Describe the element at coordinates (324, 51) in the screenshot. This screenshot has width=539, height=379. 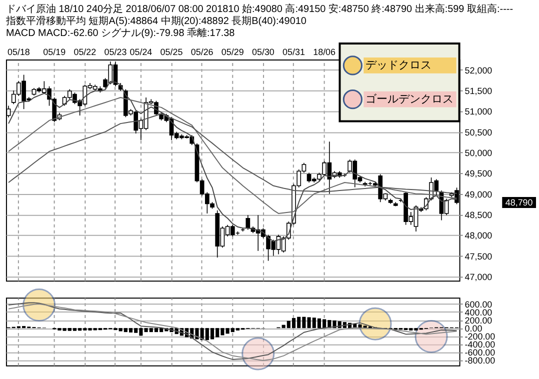
I see `x-tick-label: 18/06` at that location.